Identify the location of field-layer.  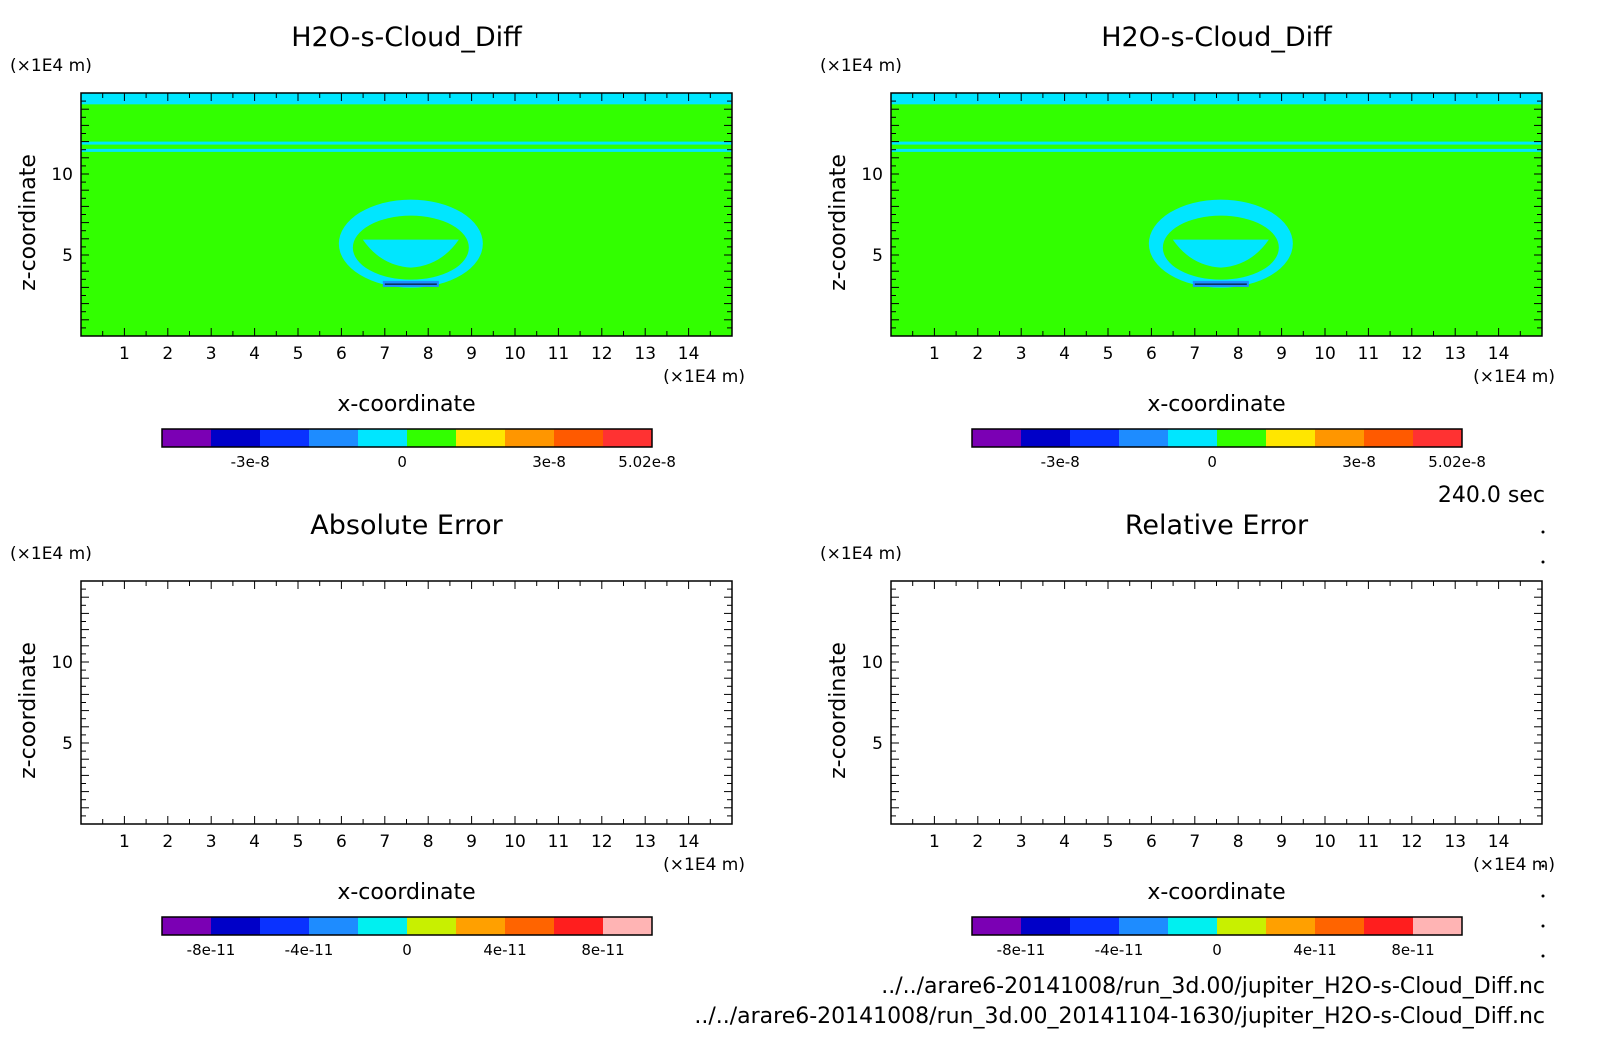
(1216, 214).